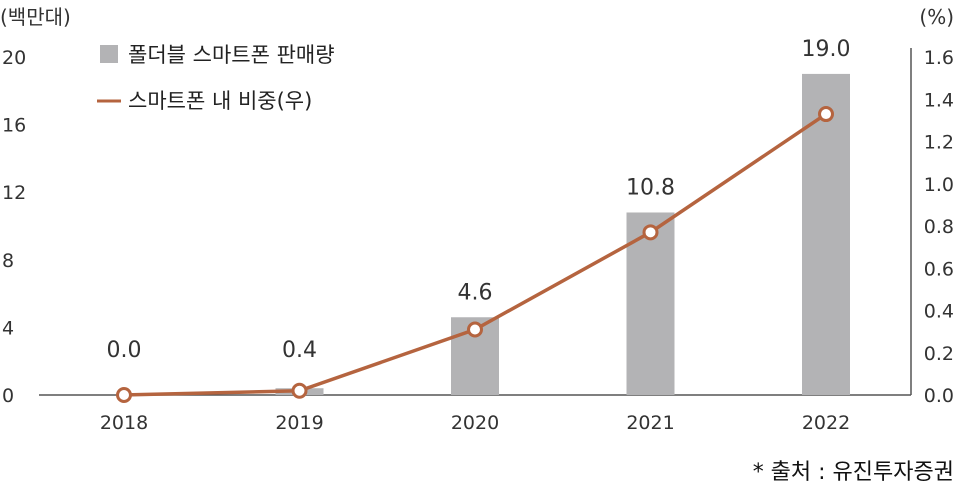 This screenshot has width=957, height=492. Describe the element at coordinates (826, 49) in the screenshot. I see `bar-value-label: 19.0` at that location.